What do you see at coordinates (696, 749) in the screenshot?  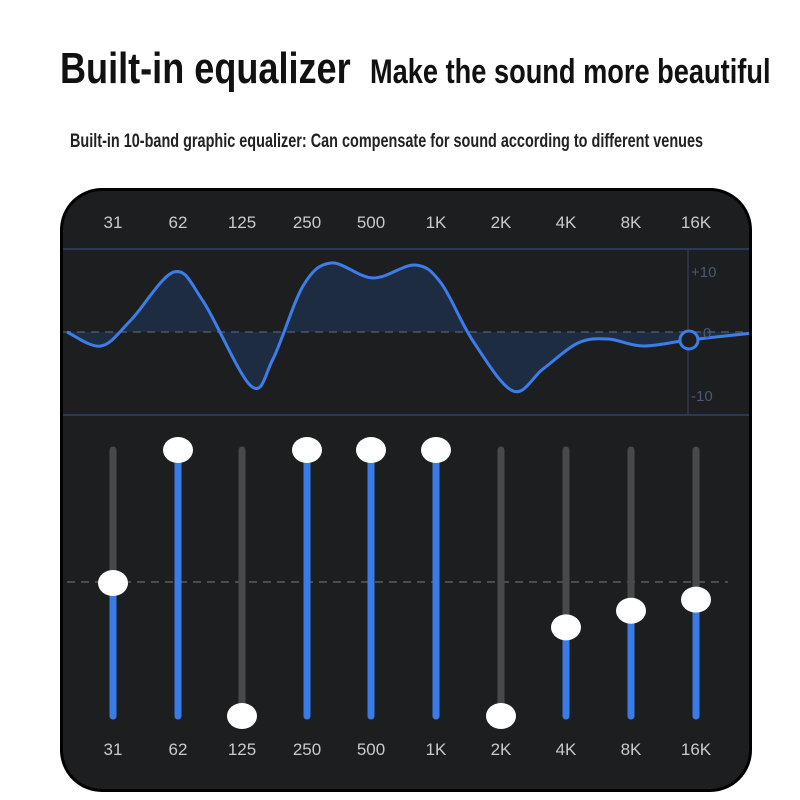 I see `band-label-bottom: 16K` at bounding box center [696, 749].